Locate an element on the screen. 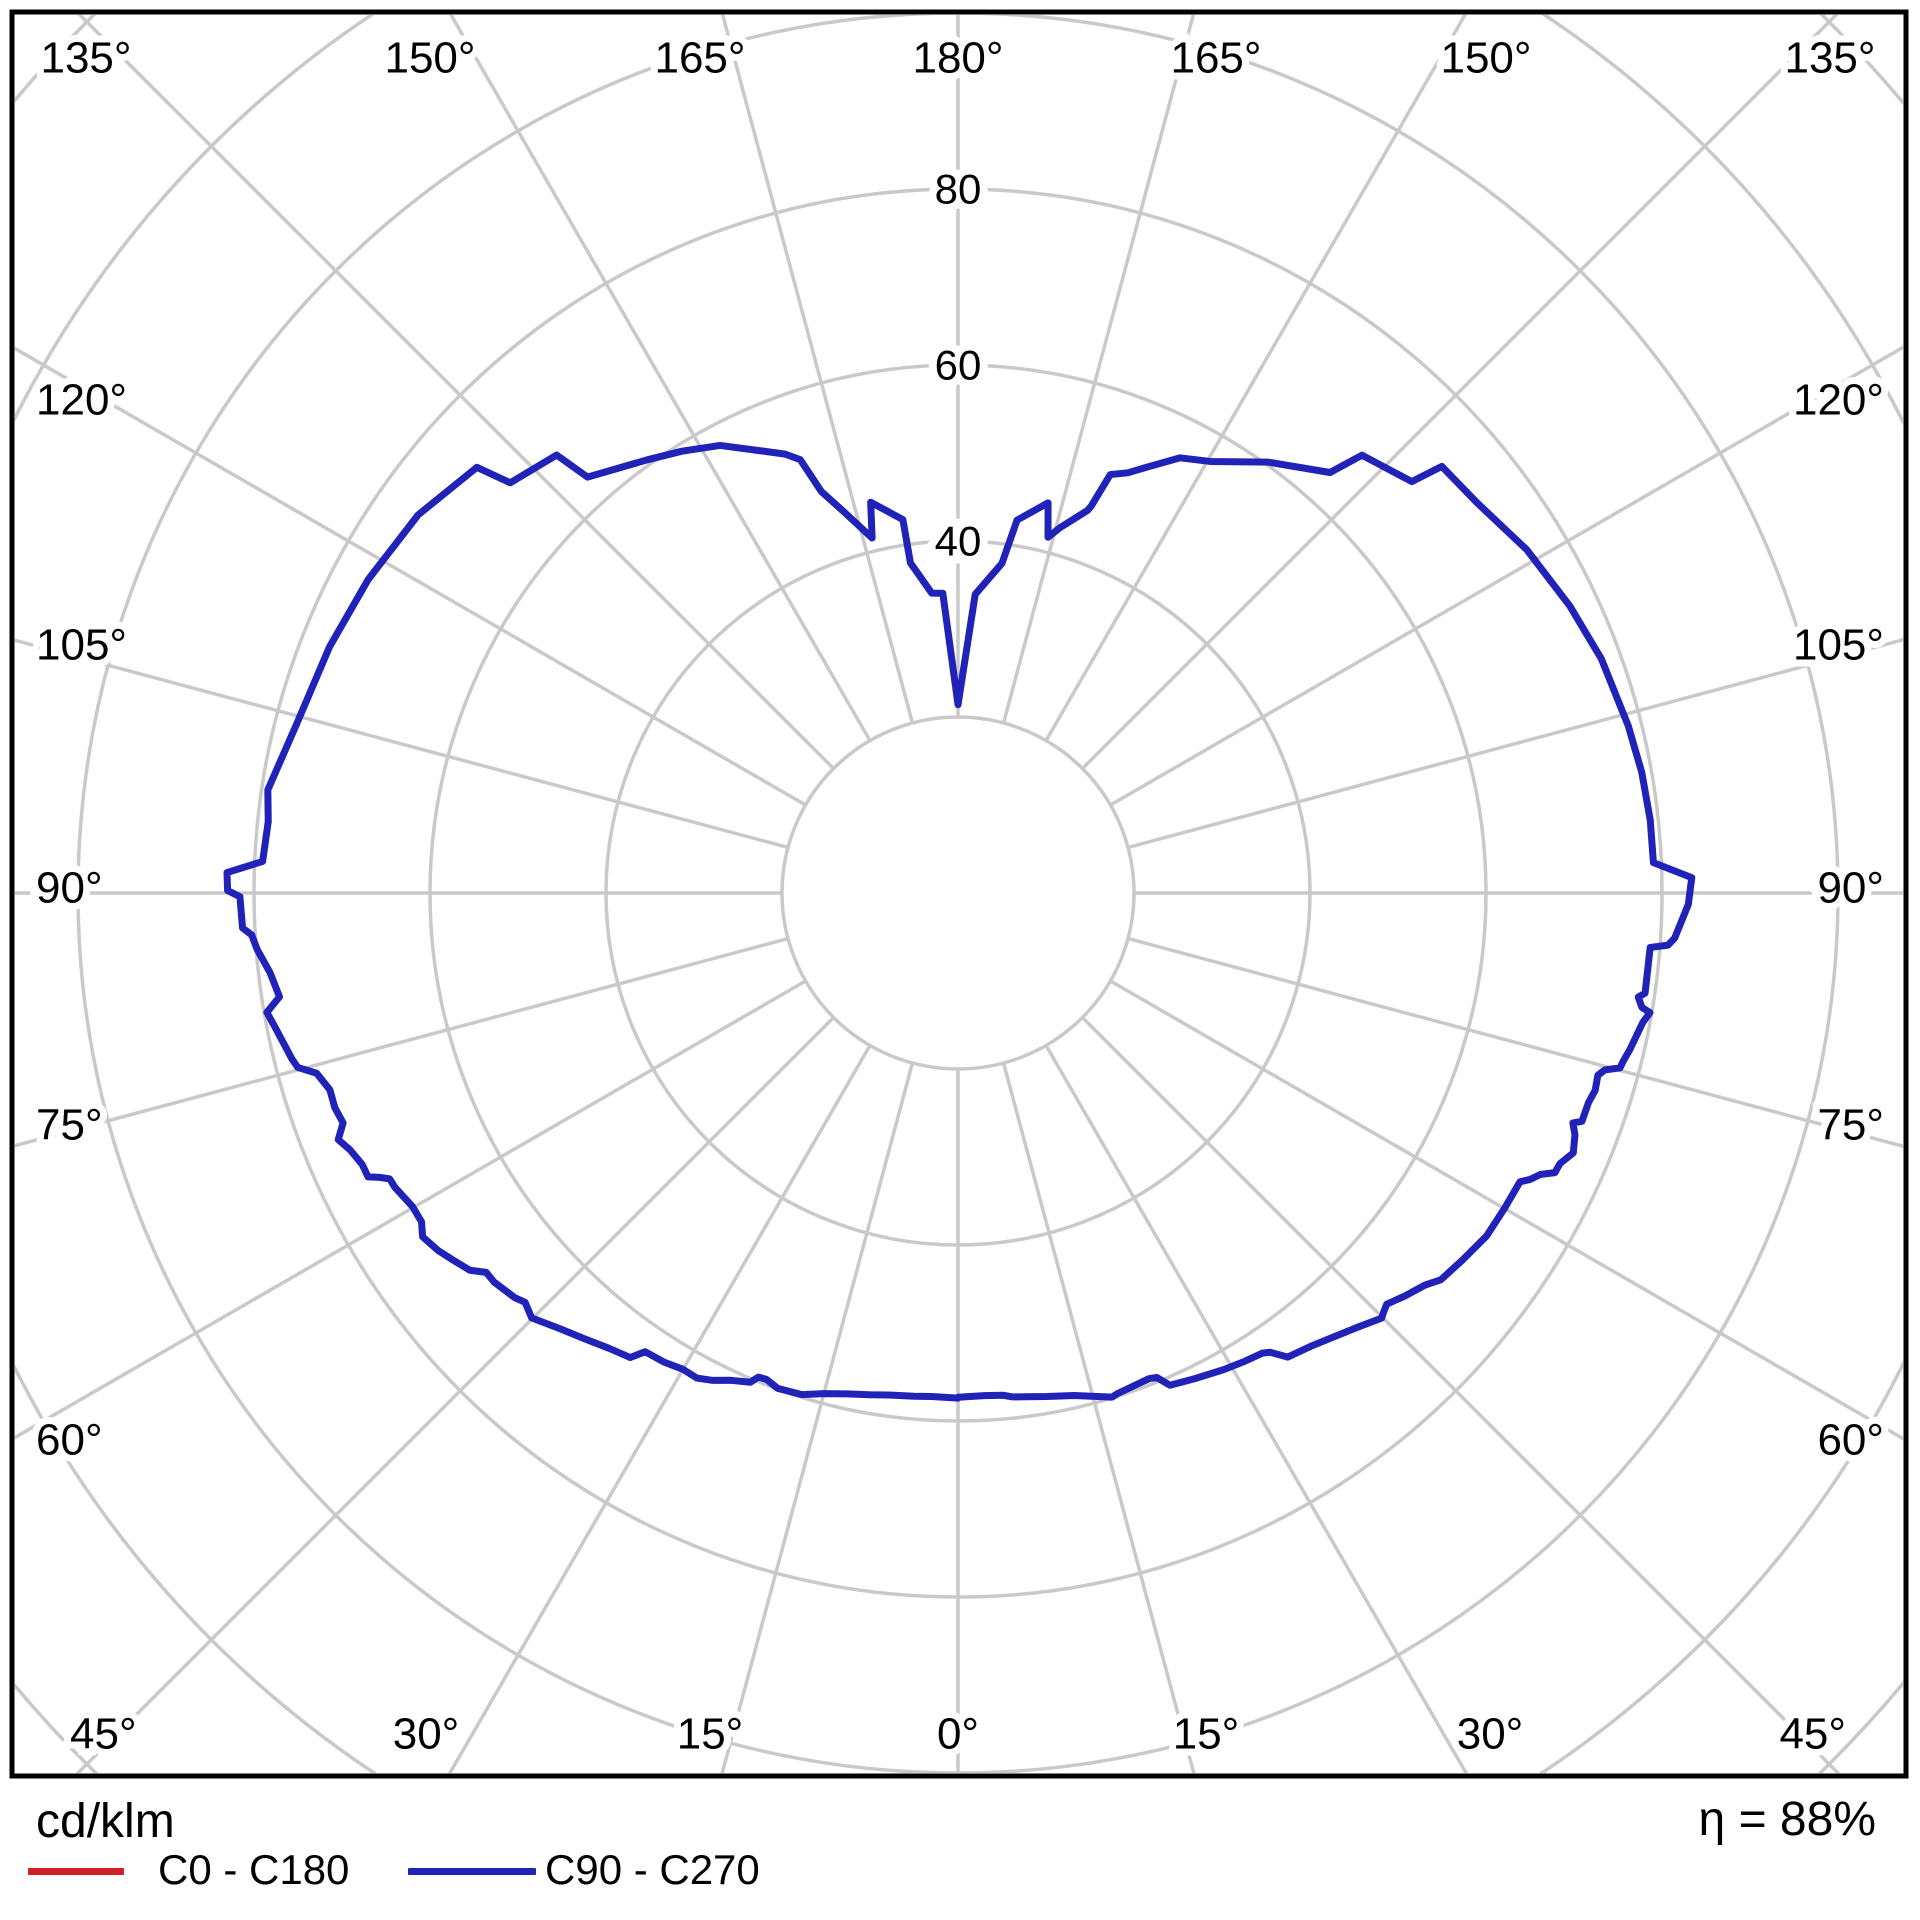 This screenshot has height=1920, width=1920. legend-label-c0-c180: C0 - C180 is located at coordinates (254, 1869).